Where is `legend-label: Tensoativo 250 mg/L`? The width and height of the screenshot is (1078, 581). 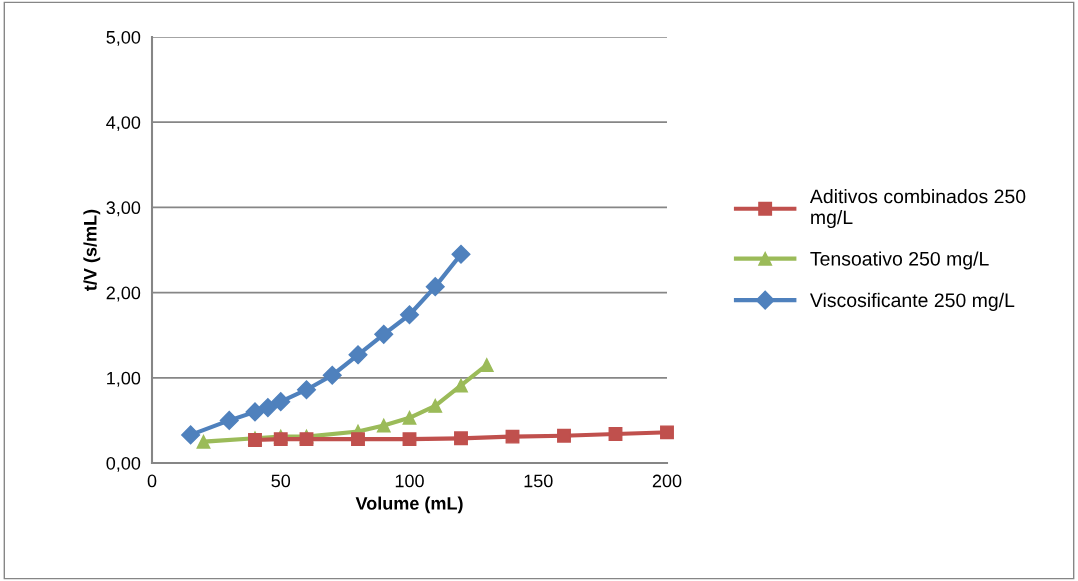 legend-label: Tensoativo 250 mg/L is located at coordinates (899, 260).